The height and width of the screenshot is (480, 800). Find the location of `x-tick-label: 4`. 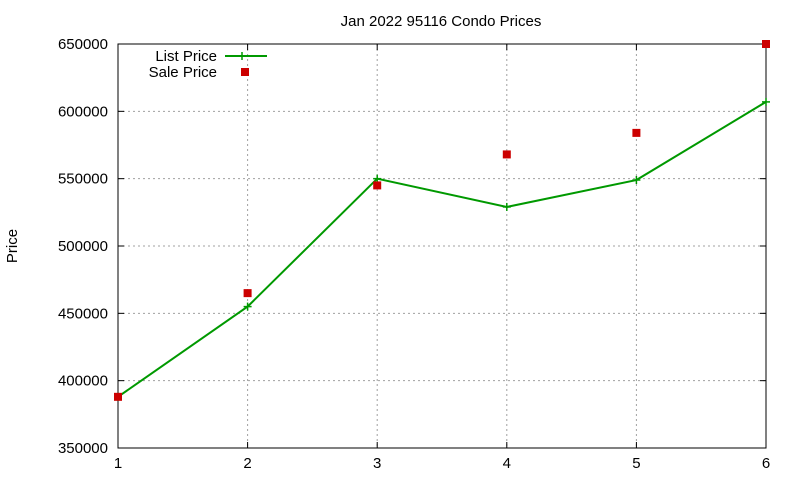

x-tick-label: 4 is located at coordinates (507, 463).